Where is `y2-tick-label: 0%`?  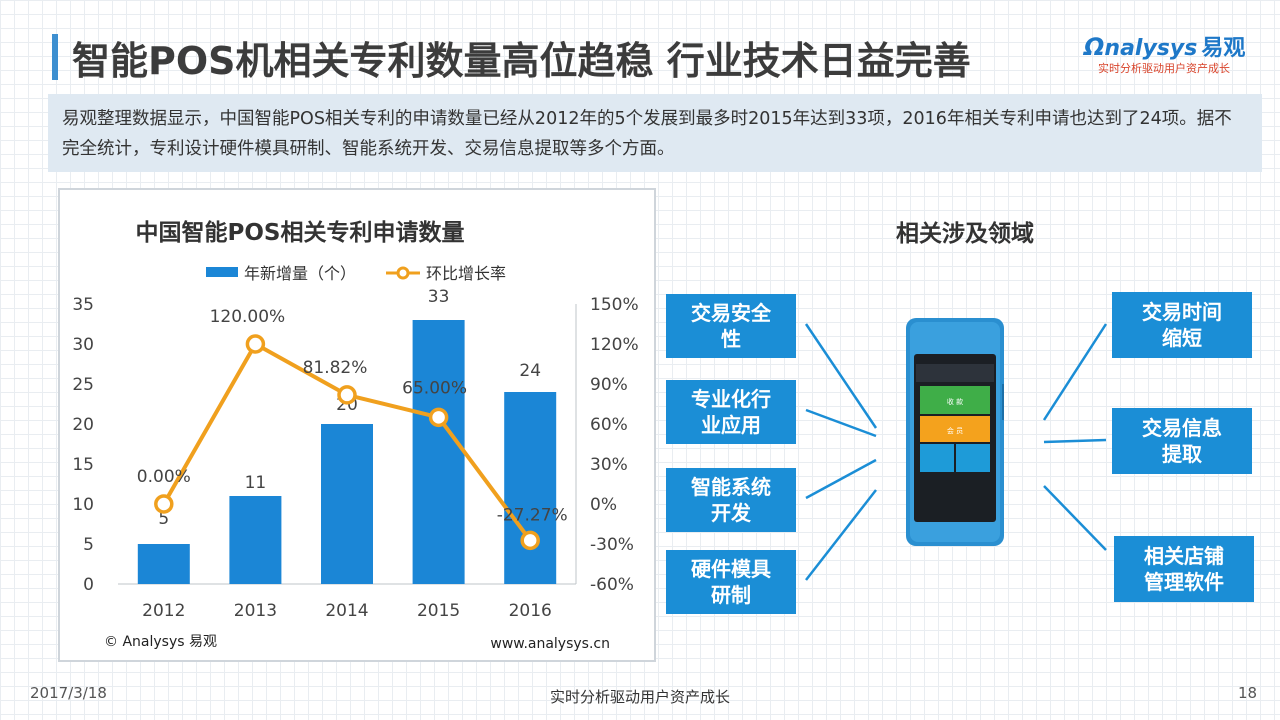 y2-tick-label: 0% is located at coordinates (603, 505).